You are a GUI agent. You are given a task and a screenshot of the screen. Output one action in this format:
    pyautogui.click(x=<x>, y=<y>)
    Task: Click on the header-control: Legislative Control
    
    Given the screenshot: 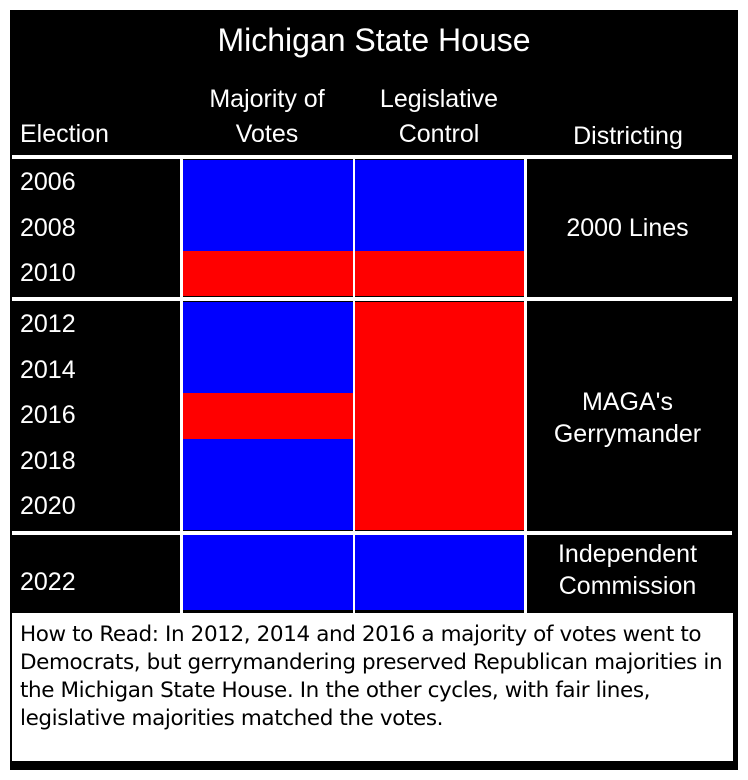 What is the action you would take?
    pyautogui.click(x=439, y=117)
    